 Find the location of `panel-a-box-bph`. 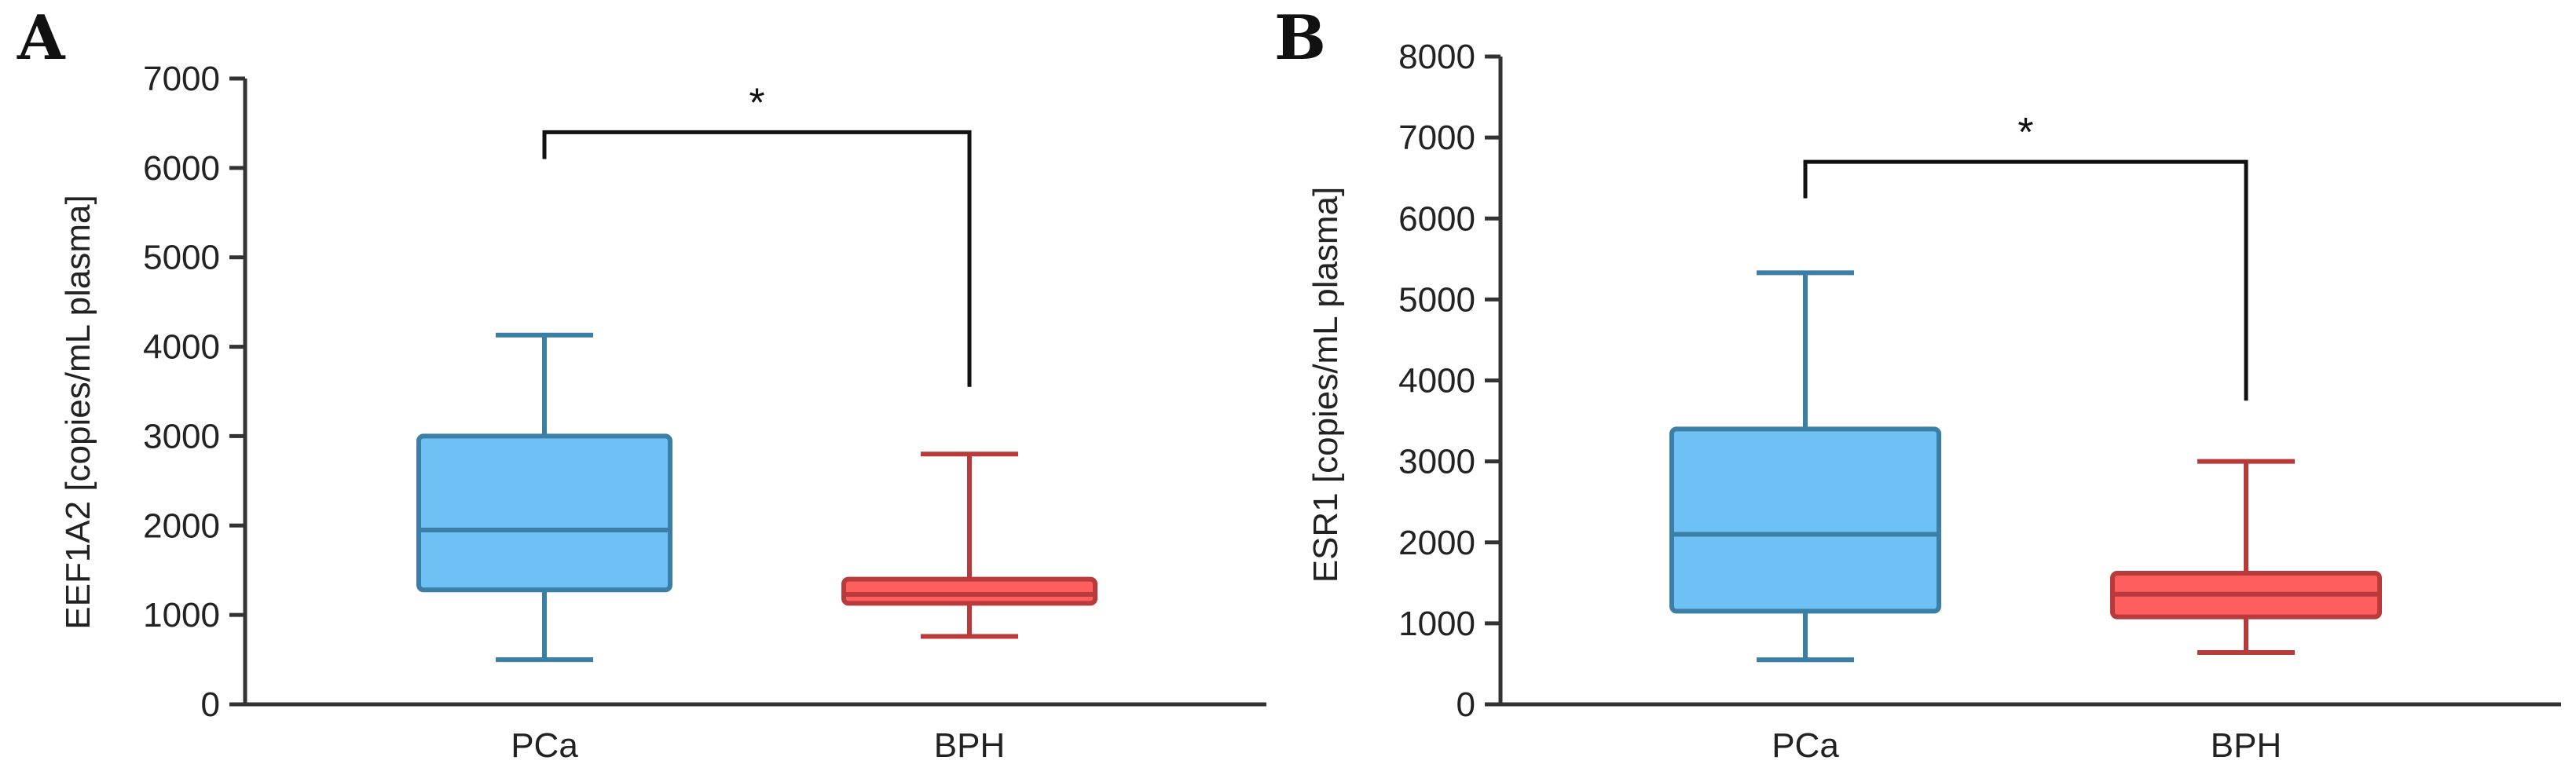

panel-a-box-bph is located at coordinates (969, 545).